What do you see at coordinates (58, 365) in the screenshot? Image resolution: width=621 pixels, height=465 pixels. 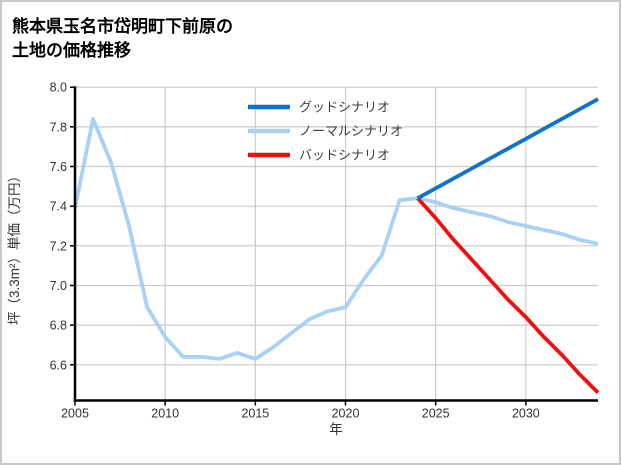 I see `y-tick-label: 6.6` at bounding box center [58, 365].